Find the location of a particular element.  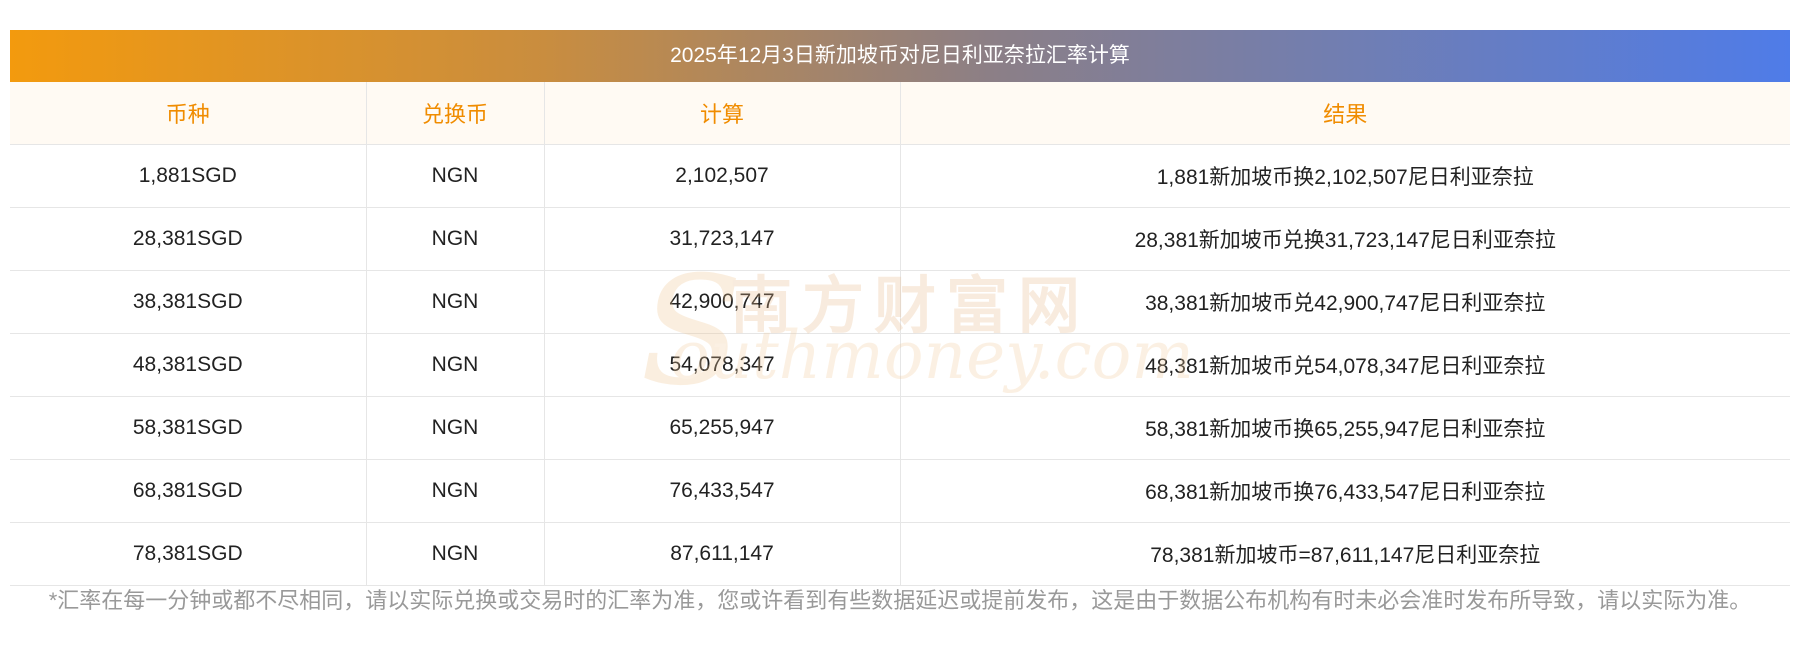

table-title: 2025年12月3日新加坡币对尼日利亚奈拉汇率计算 is located at coordinates (900, 56).